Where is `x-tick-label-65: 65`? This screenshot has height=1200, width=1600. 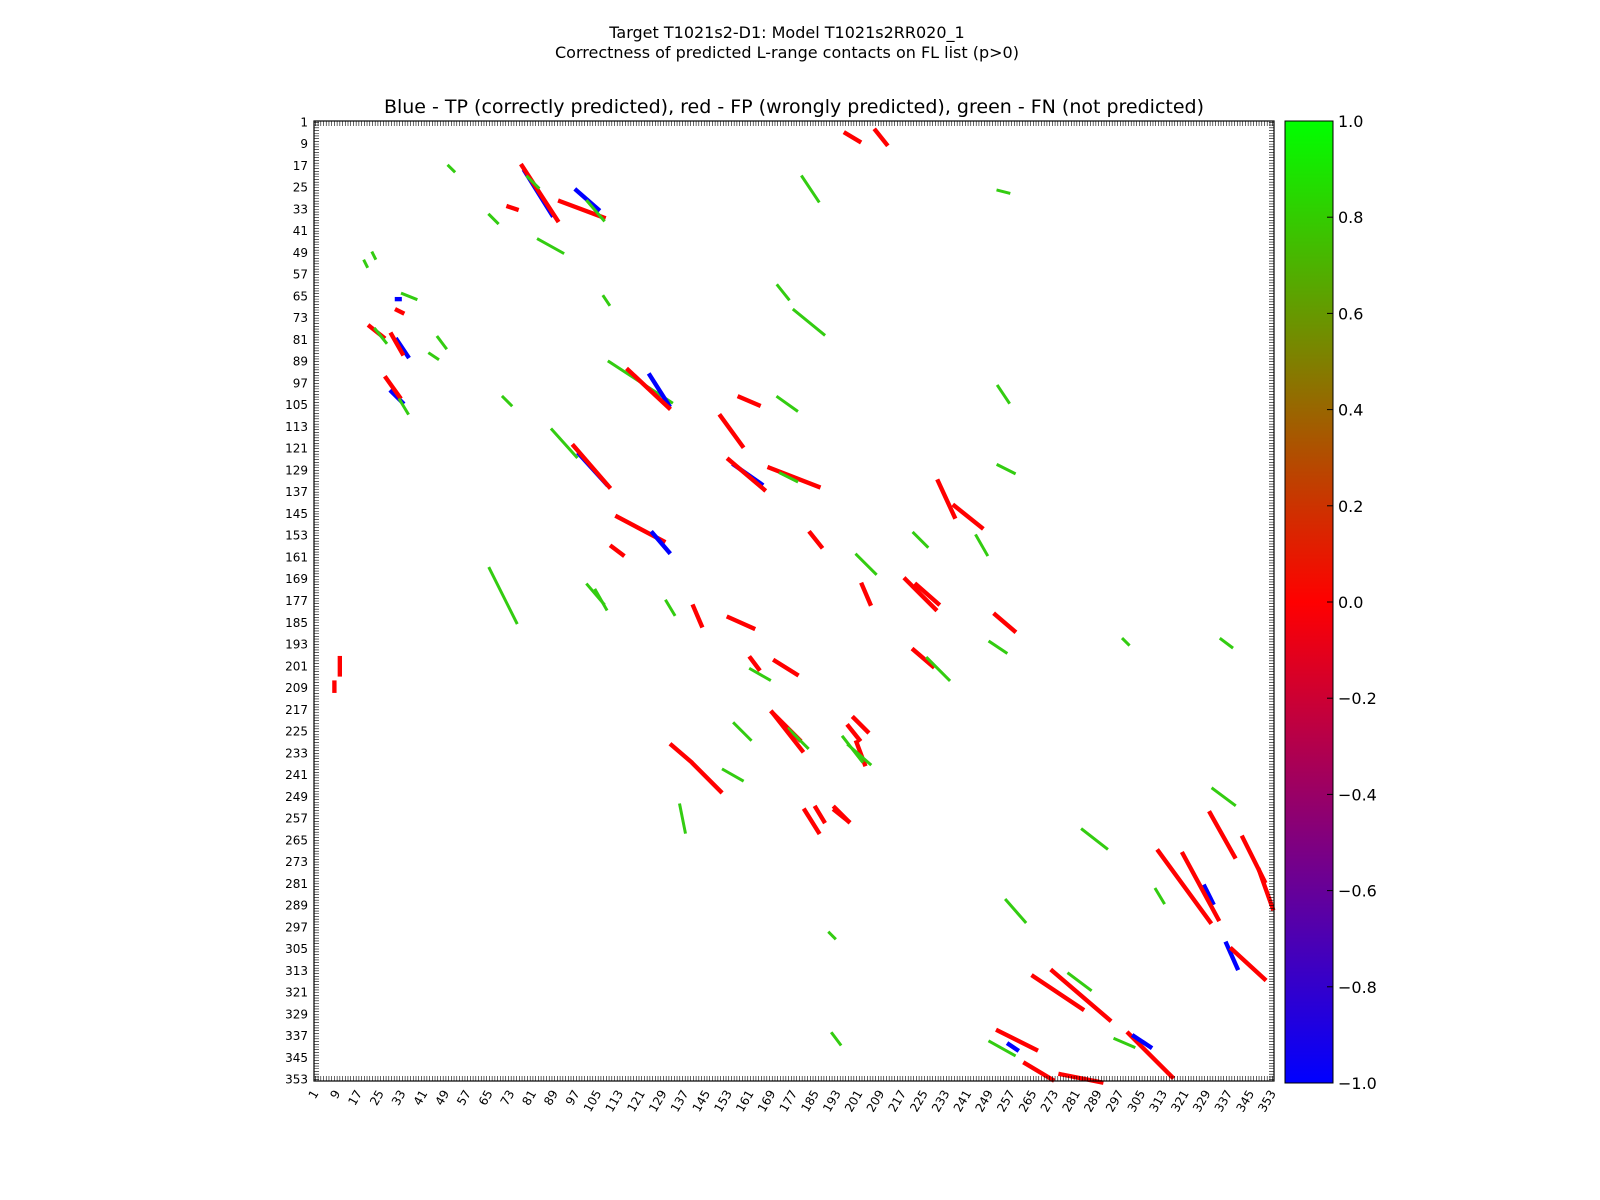 x-tick-label-65: 65 is located at coordinates (486, 1098).